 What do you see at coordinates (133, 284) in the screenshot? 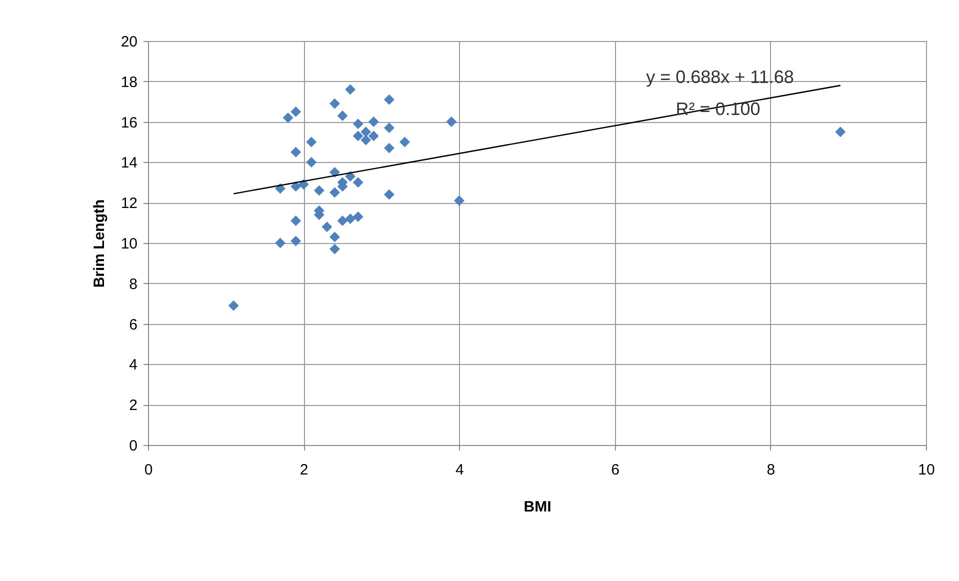
I see `y-tick-label: 8` at bounding box center [133, 284].